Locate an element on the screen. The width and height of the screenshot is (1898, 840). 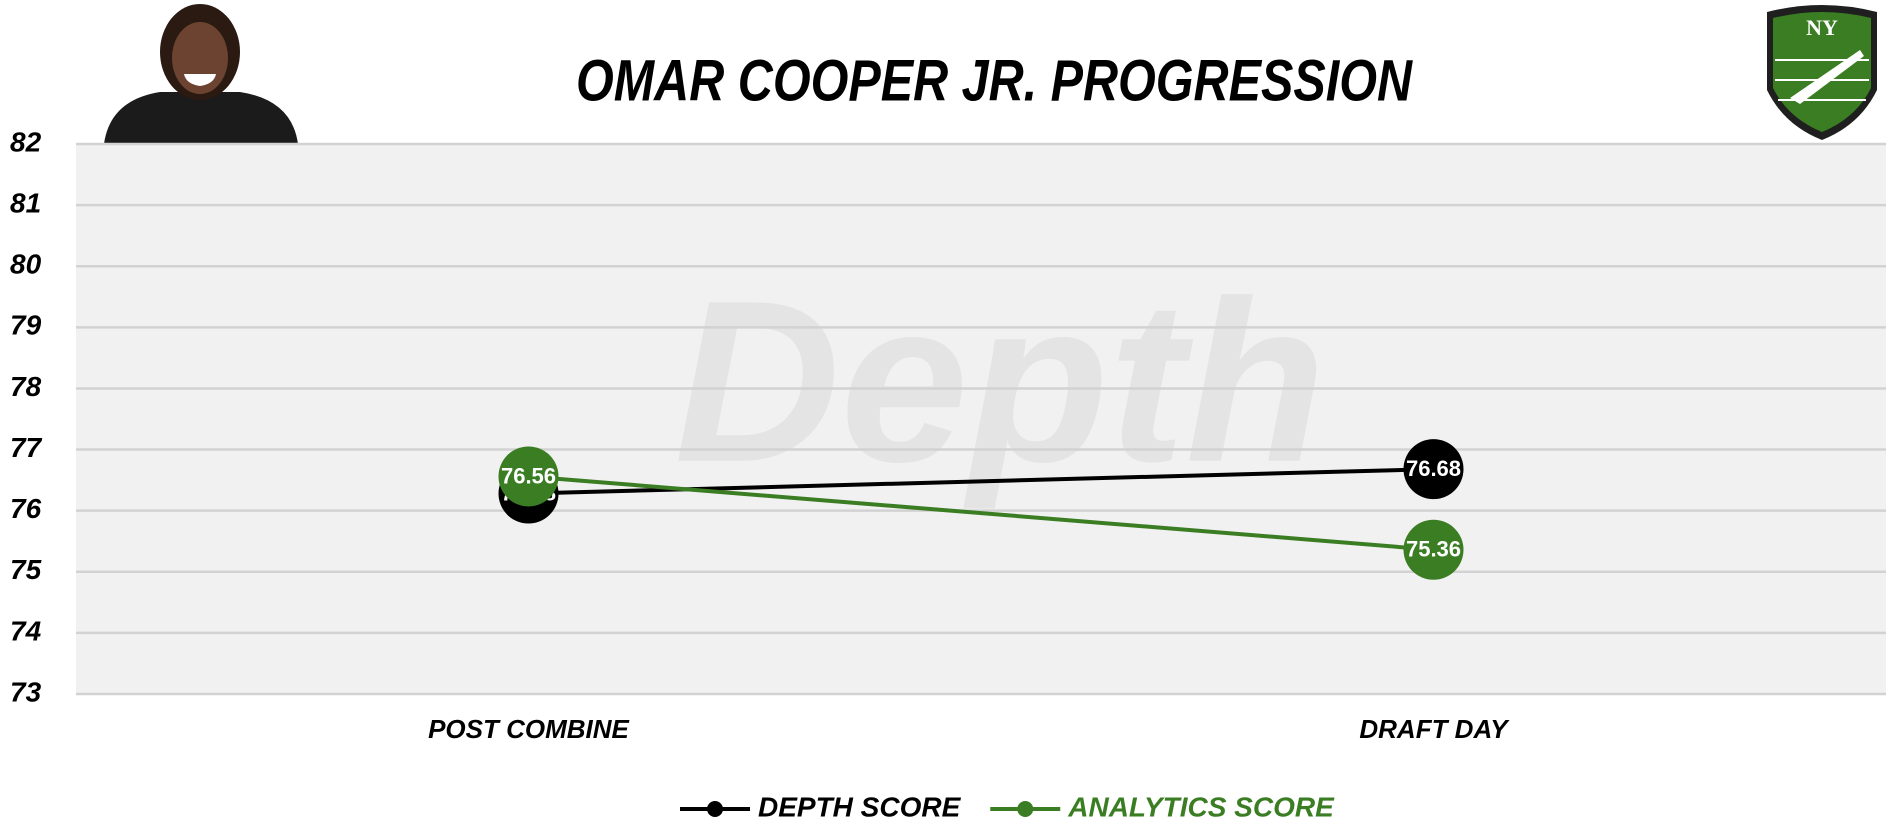
data-label: 76.56 is located at coordinates (528, 475).